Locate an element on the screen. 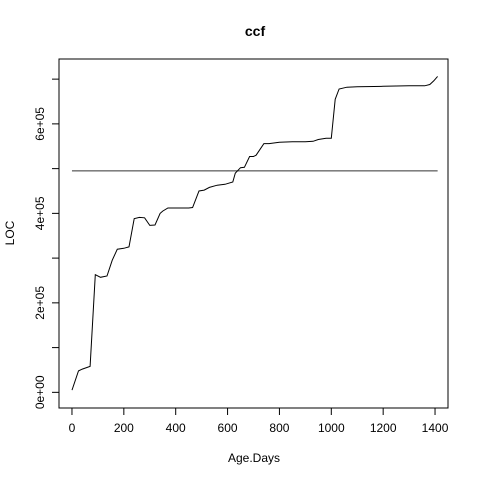 The width and height of the screenshot is (480, 480). y-tick-label: 6e+05 is located at coordinates (40, 124).